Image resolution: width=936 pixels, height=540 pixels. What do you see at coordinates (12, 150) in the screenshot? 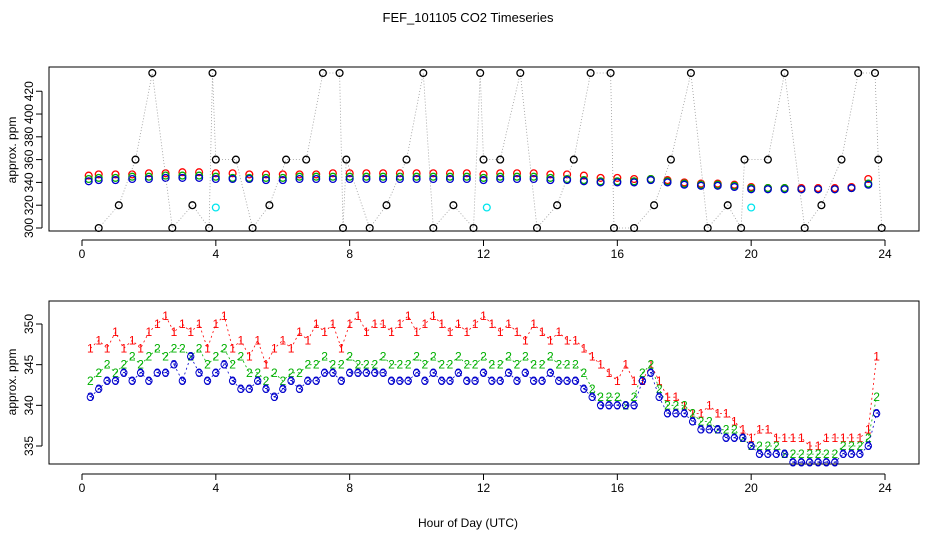
I see `top-y-axis-title: approx. ppm` at bounding box center [12, 150].